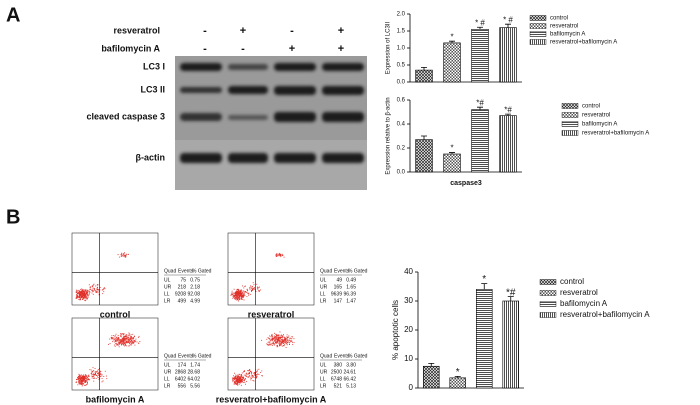 The image size is (700, 405). What do you see at coordinates (342, 271) in the screenshot?
I see `table-header: Events` at bounding box center [342, 271].